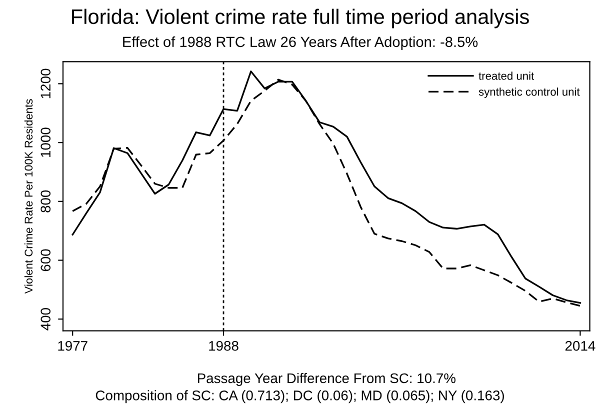 Image resolution: width=600 pixels, height=411 pixels. What do you see at coordinates (300, 397) in the screenshot?
I see `text: Composition of SC: CA (0.713); DC (0.06); MD (0.065); NY (0.163)` at bounding box center [300, 397].